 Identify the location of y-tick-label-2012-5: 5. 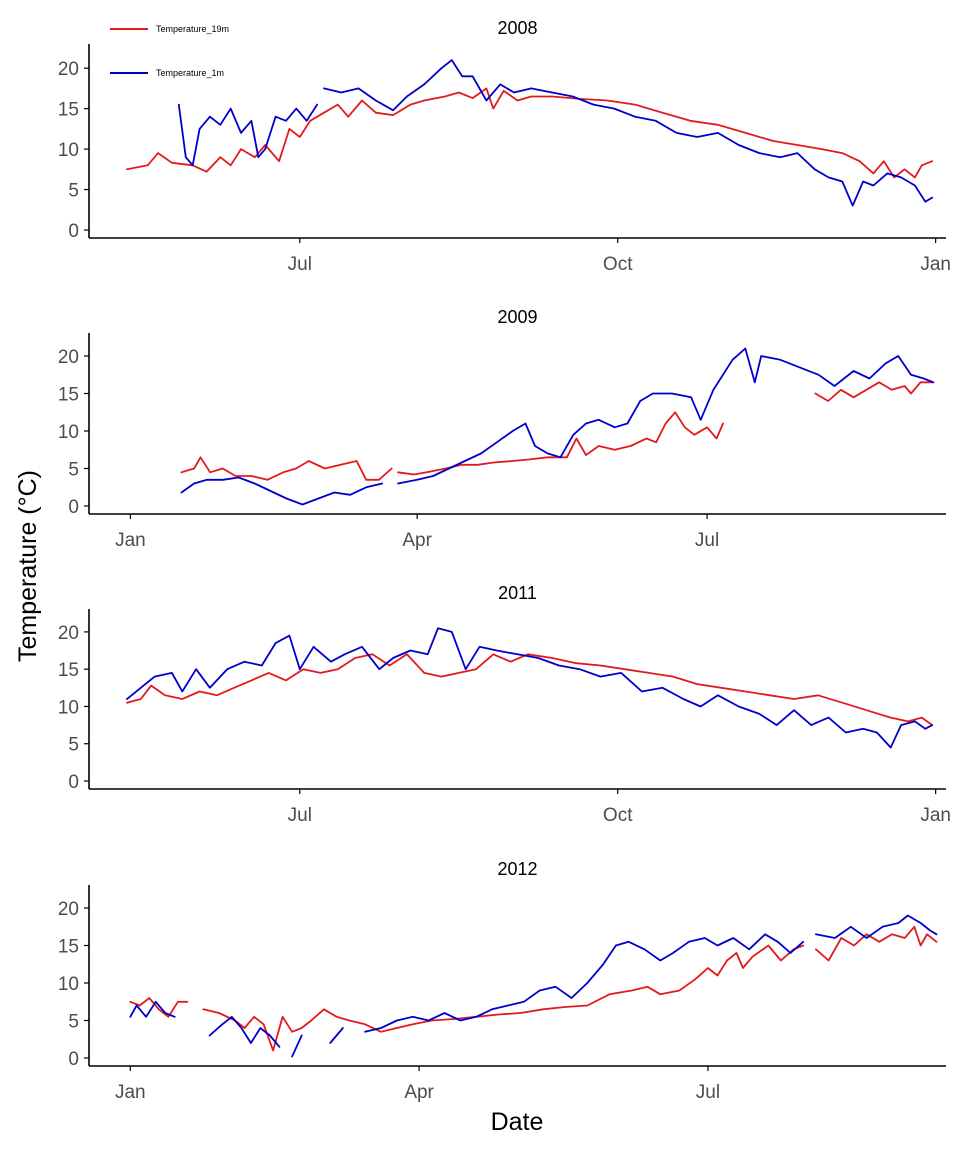
(73, 1022).